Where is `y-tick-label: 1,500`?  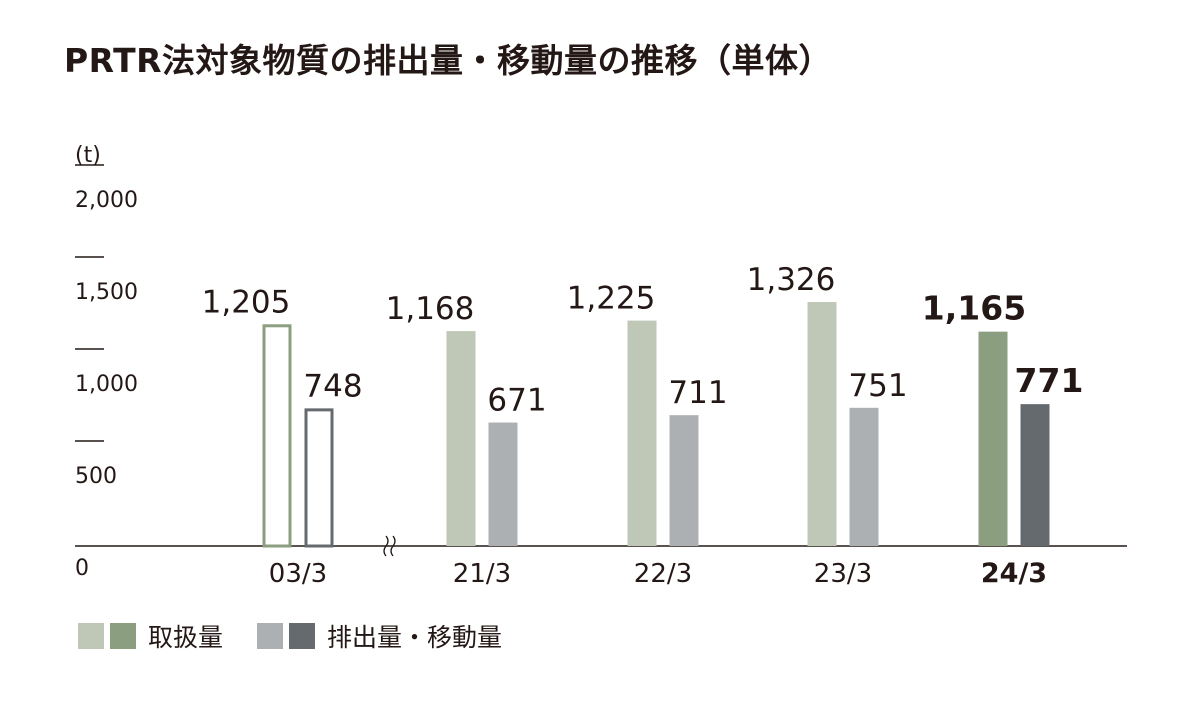 y-tick-label: 1,500 is located at coordinates (106, 292).